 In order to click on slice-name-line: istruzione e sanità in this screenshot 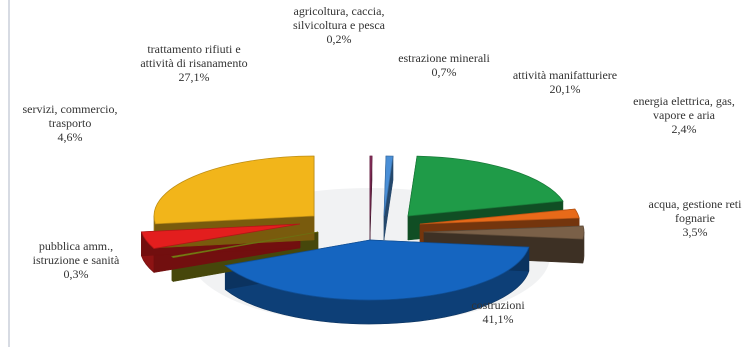, I will do `click(76, 260)`.